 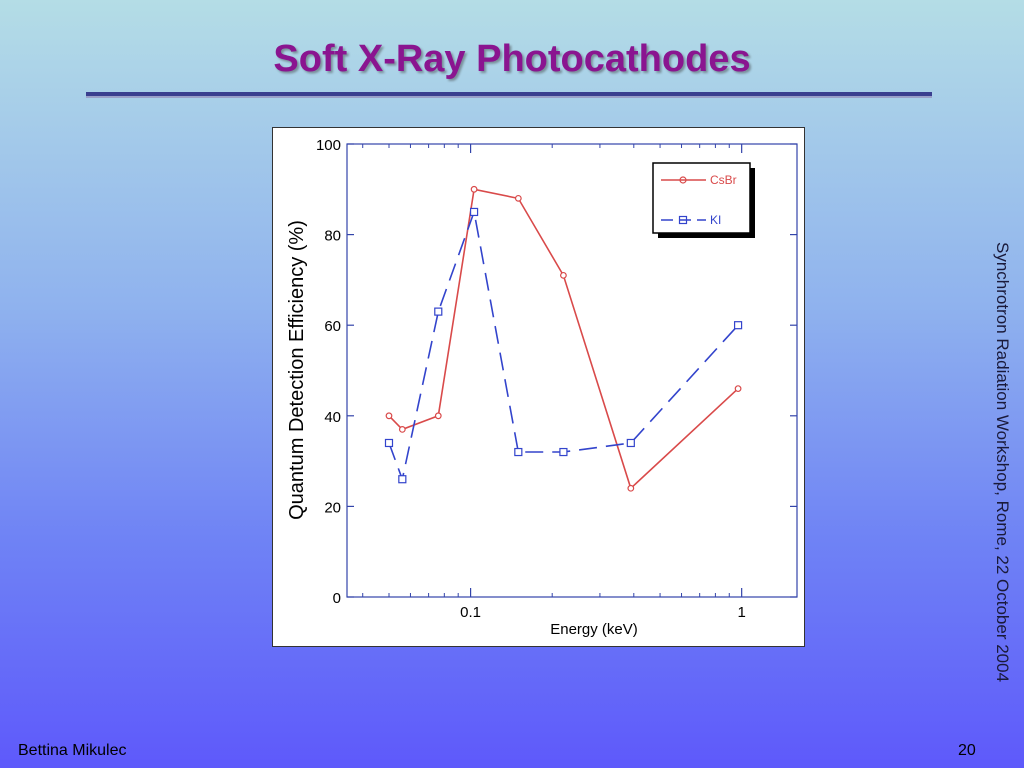 What do you see at coordinates (332, 236) in the screenshot?
I see `y-tick-label-80: 80` at bounding box center [332, 236].